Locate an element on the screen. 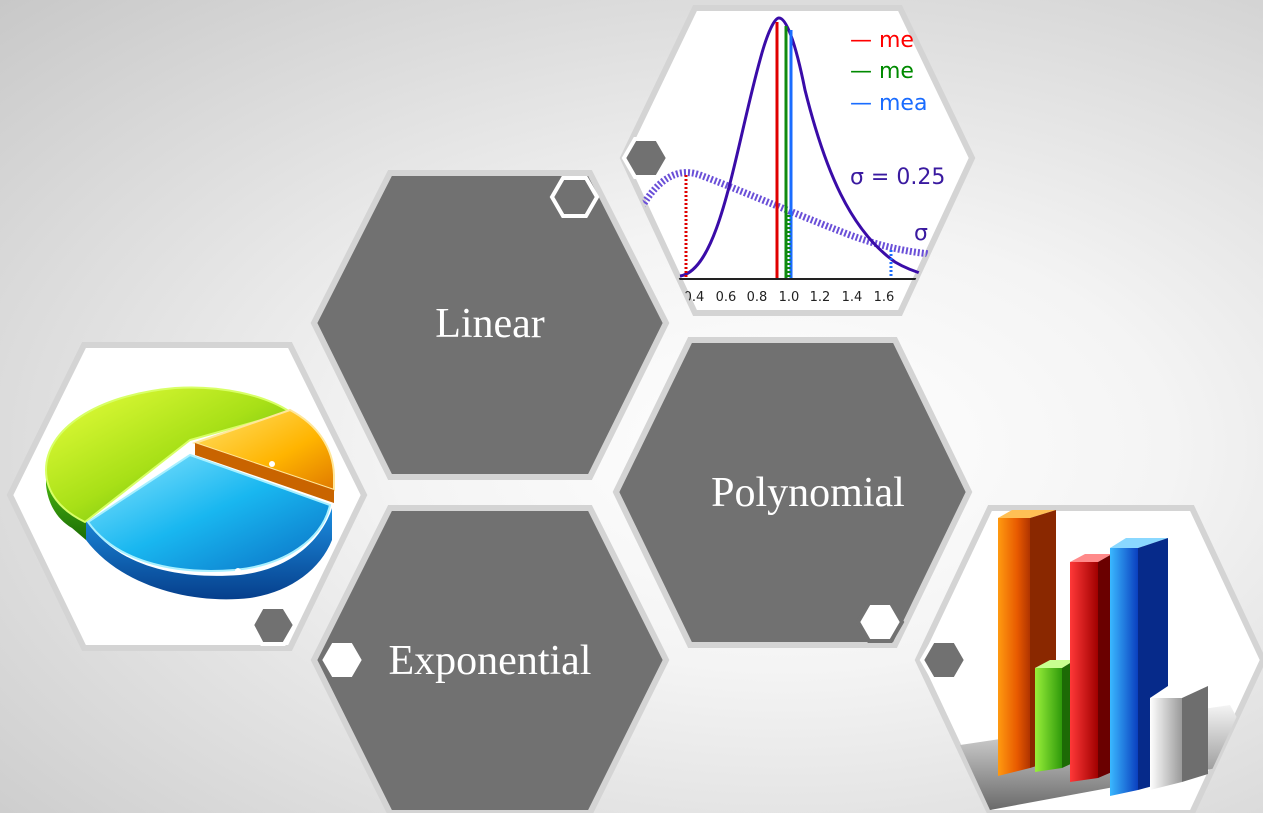  hexagon-bar-chart is located at coordinates (1088, 659).